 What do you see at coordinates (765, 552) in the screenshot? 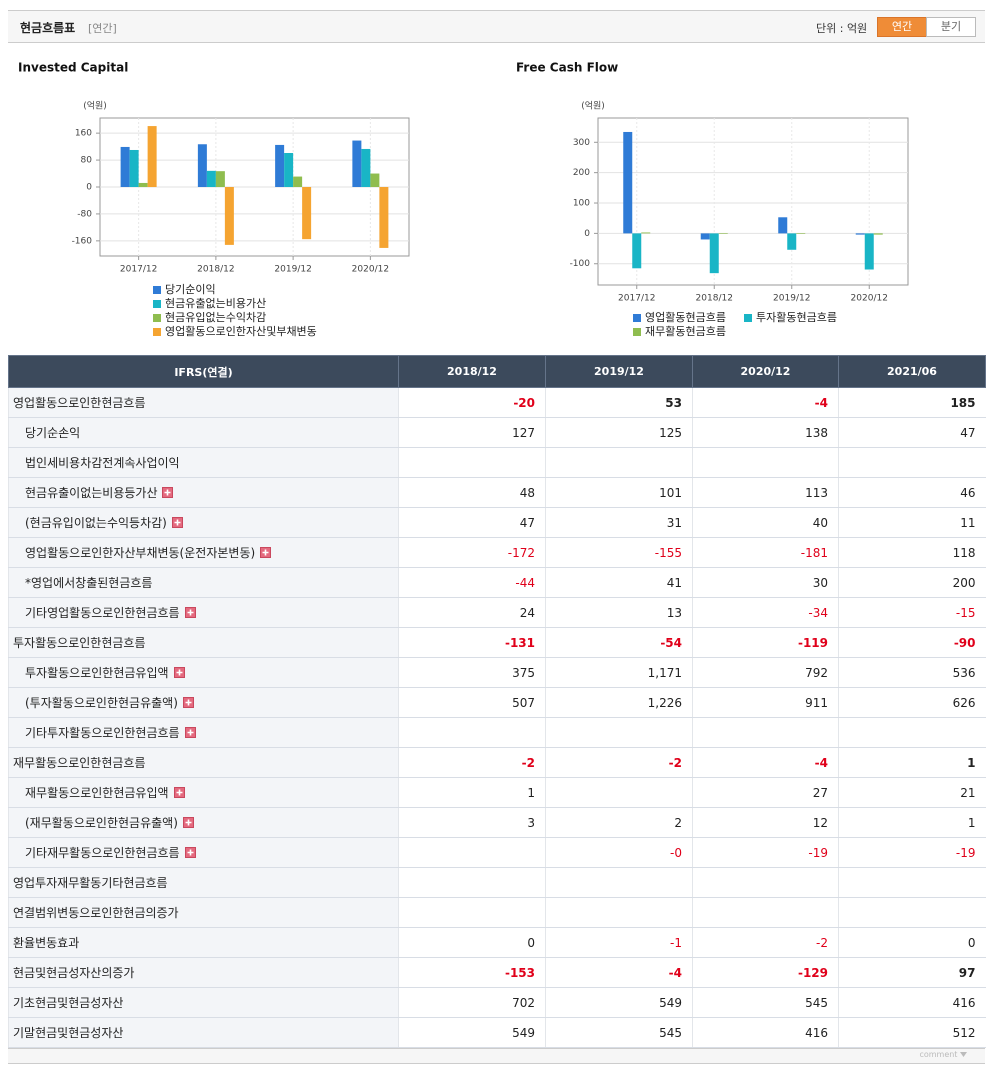
I see `value-cell: -181` at bounding box center [765, 552].